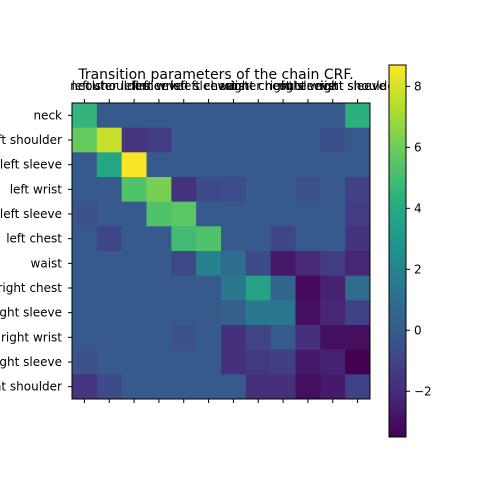 This screenshot has height=480, width=480. What do you see at coordinates (36, 189) in the screenshot?
I see `y-tick-label: left wrist` at bounding box center [36, 189].